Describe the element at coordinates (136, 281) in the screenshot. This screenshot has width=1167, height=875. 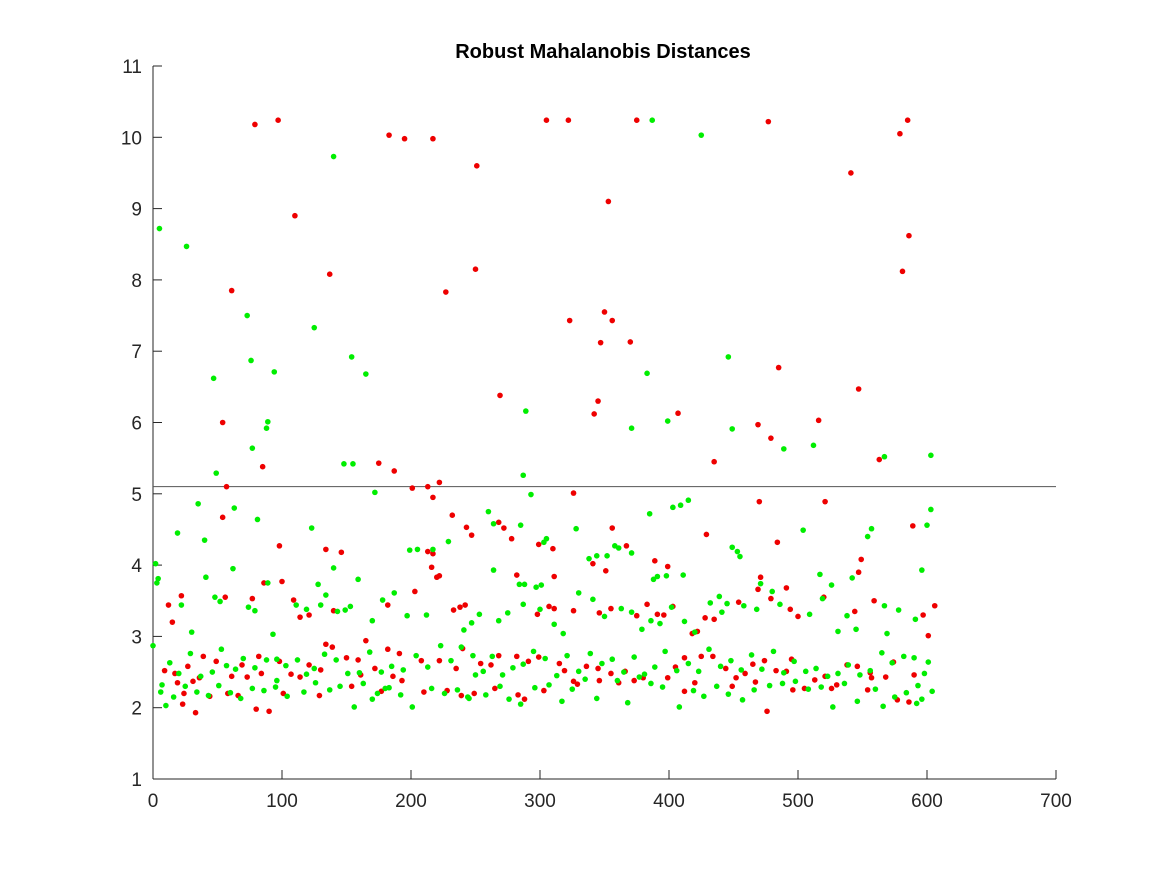
I see `y-tick-label: 8` at that location.